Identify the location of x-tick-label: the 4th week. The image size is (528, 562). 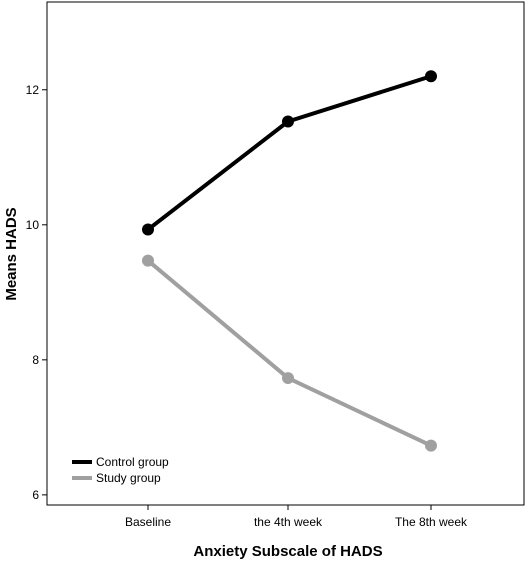
(288, 522).